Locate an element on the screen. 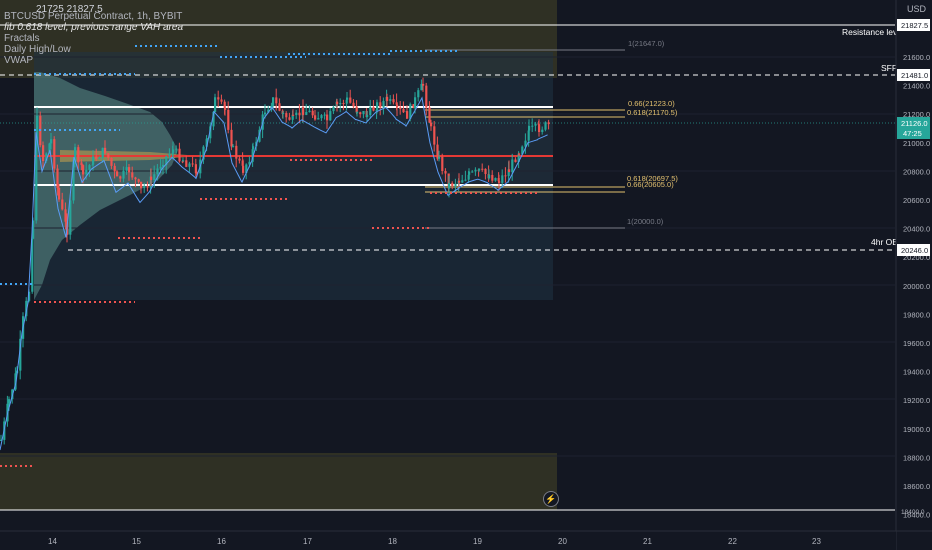  price-tick-label: 18400.0 is located at coordinates (916, 515).